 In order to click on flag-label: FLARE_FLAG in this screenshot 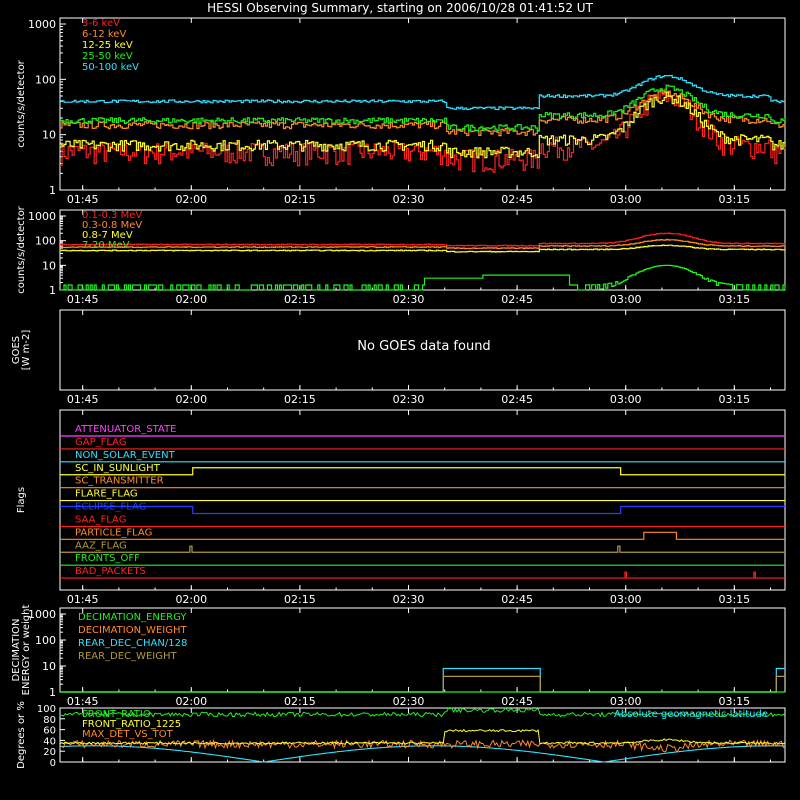, I will do `click(106, 494)`.